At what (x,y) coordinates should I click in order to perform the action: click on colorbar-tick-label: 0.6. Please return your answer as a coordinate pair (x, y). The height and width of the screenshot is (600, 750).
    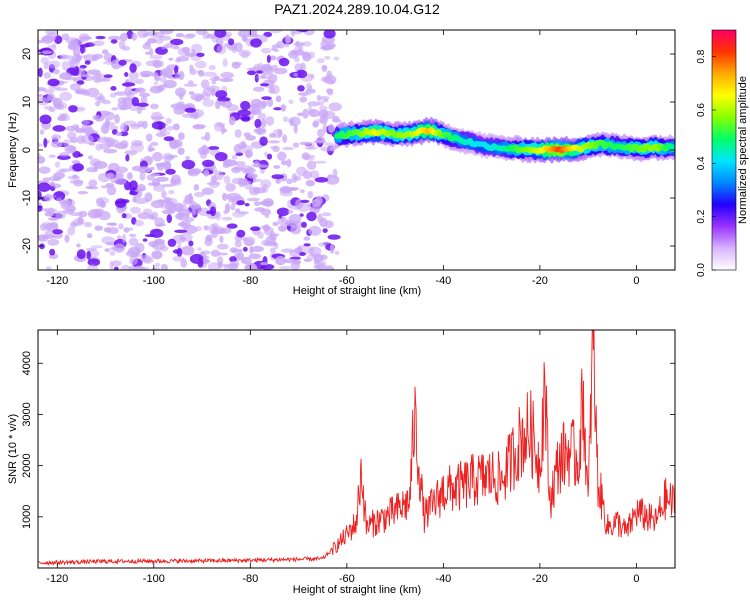
    Looking at the image, I should click on (701, 110).